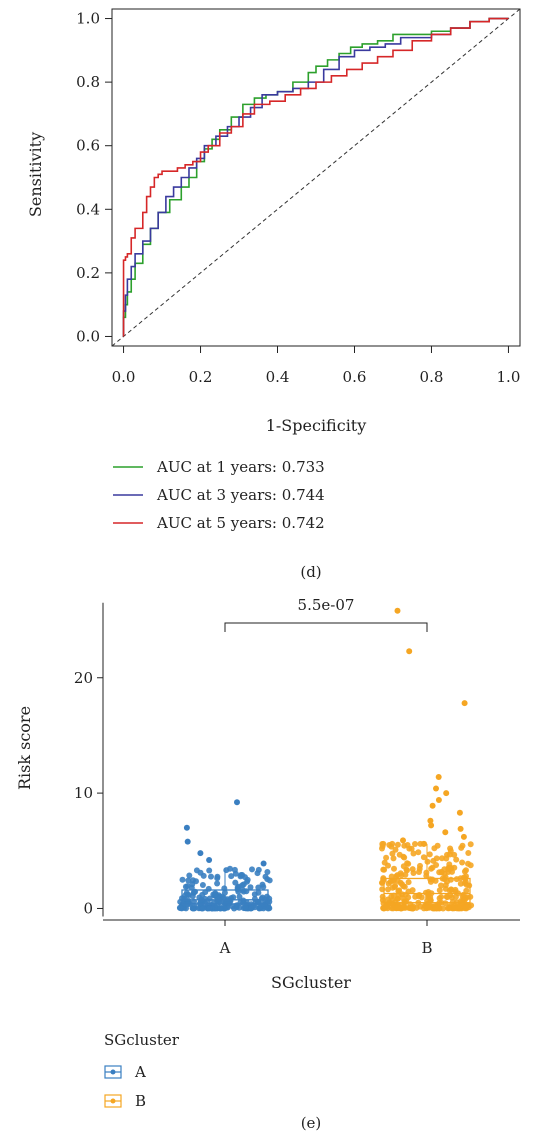  Describe the element at coordinates (88, 908) in the screenshot. I see `y-tick-label: 0` at that location.